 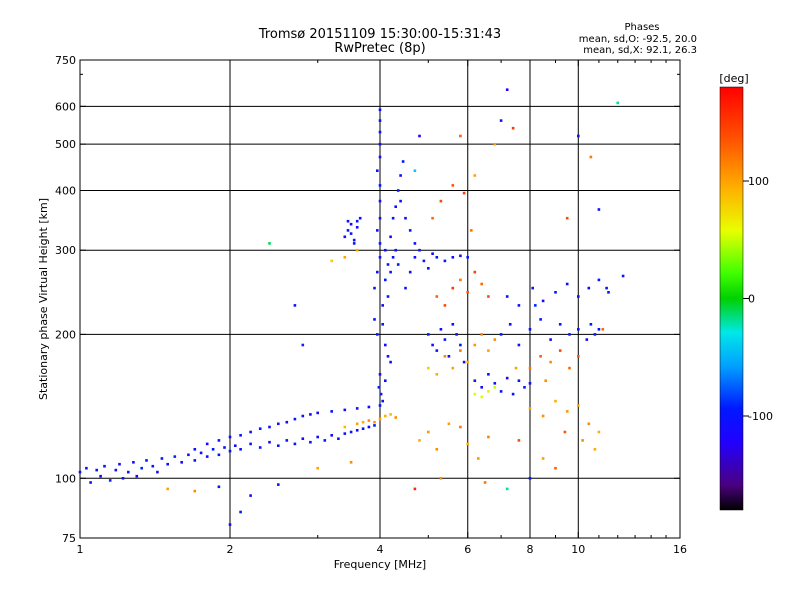 What do you see at coordinates (680, 549) in the screenshot?
I see `x-tick-label: 16` at bounding box center [680, 549].